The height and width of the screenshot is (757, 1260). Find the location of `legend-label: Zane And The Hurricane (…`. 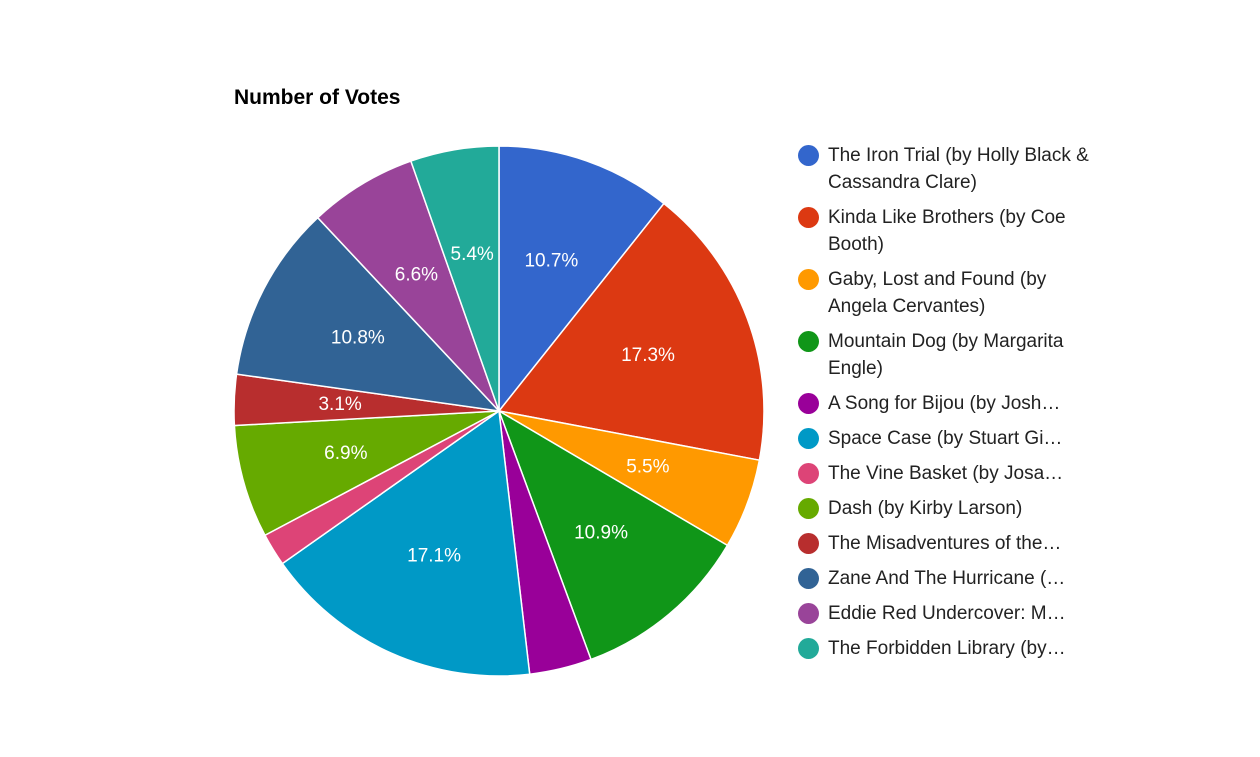

legend-label: Zane And The Hurricane (… is located at coordinates (947, 578).